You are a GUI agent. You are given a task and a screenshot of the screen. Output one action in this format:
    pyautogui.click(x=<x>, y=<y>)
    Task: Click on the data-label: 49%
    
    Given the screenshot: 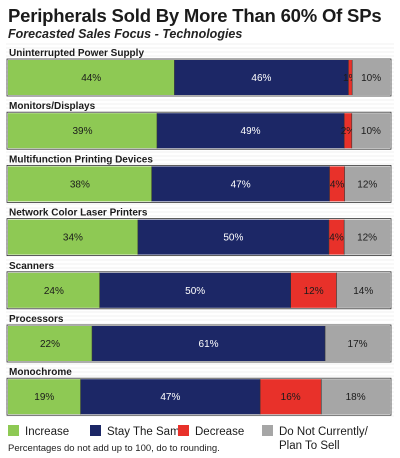 What is the action you would take?
    pyautogui.click(x=251, y=131)
    